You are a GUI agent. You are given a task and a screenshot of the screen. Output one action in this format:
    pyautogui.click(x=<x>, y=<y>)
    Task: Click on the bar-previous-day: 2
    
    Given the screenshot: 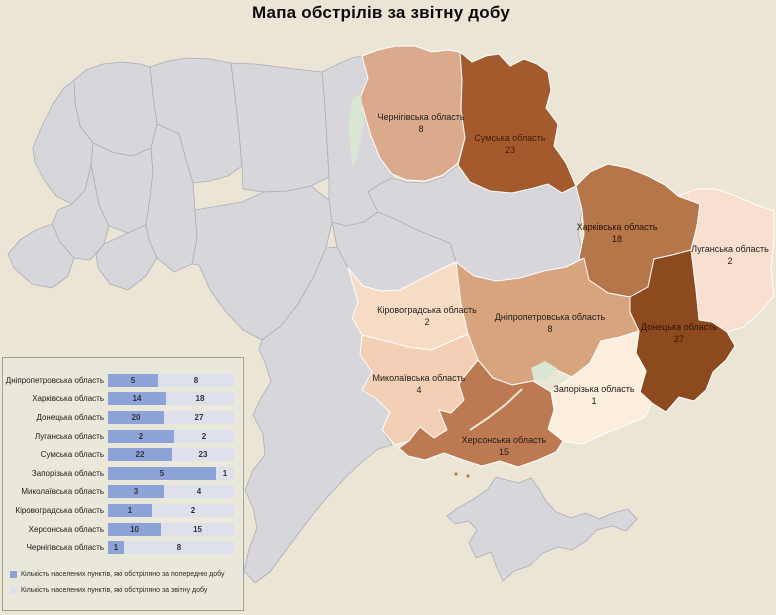 What is the action you would take?
    pyautogui.click(x=141, y=436)
    